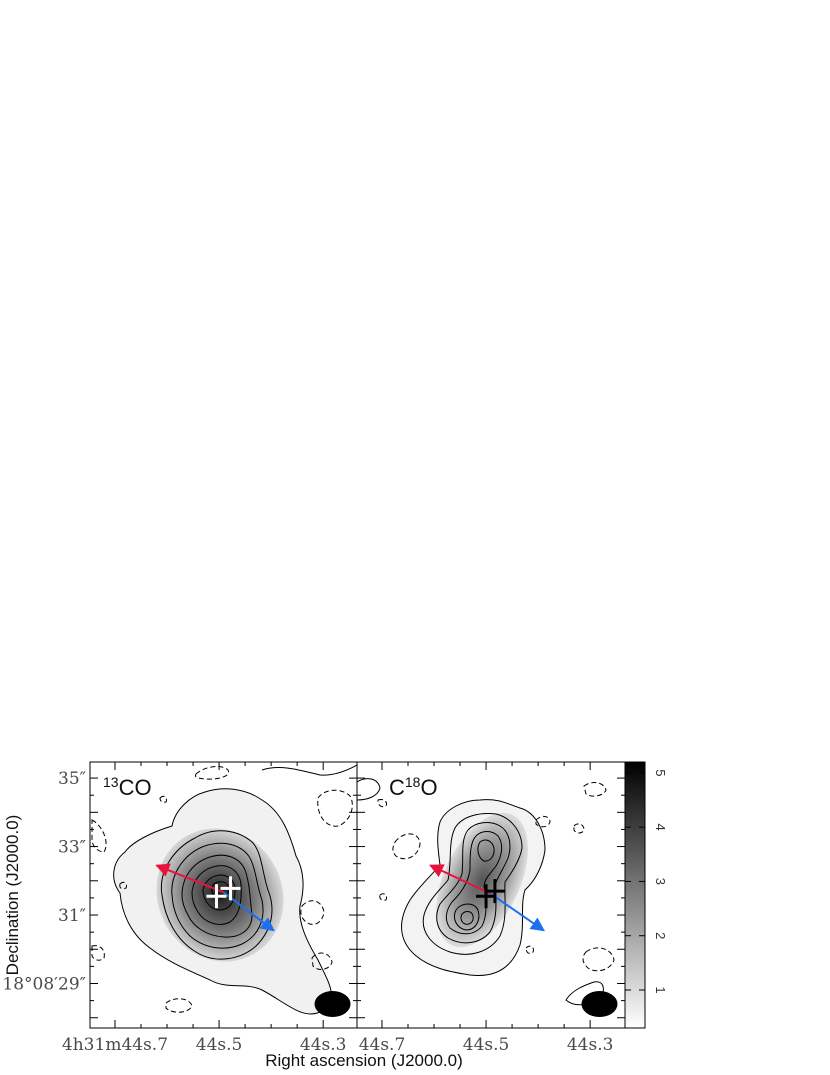 The height and width of the screenshot is (1075, 830). I want to click on panel-label-c18o: C18O, so click(413, 787).